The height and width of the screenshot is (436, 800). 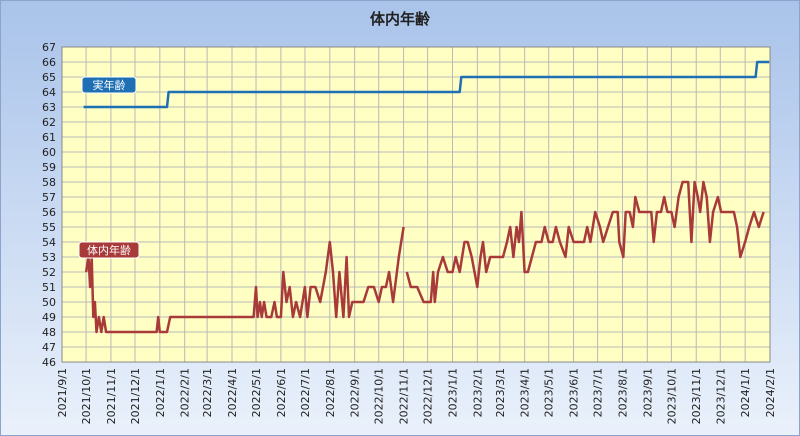 I want to click on y-tick-label: 65, so click(x=49, y=77).